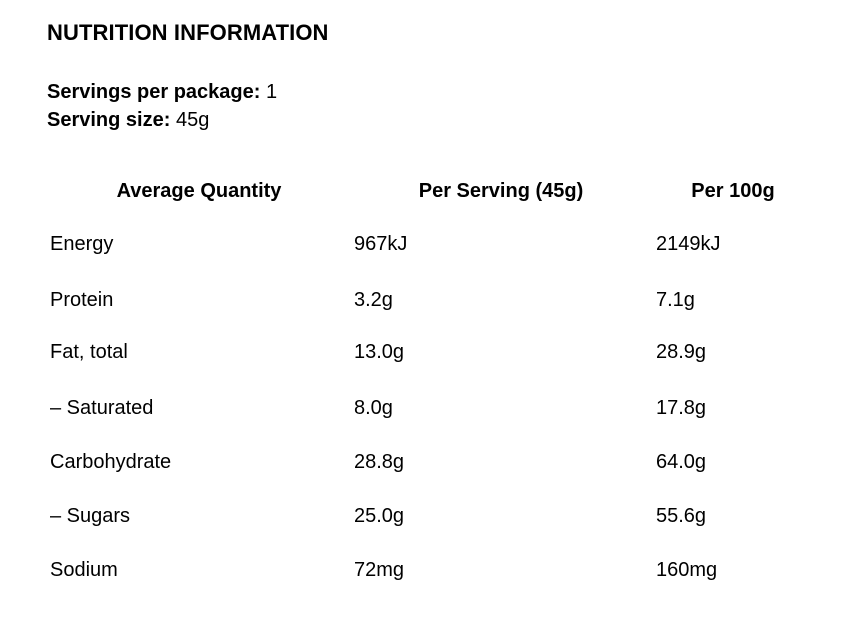 This screenshot has width=852, height=636. What do you see at coordinates (426, 465) in the screenshot?
I see `table-row: Carbohydrate 28.8g 64.0g` at bounding box center [426, 465].